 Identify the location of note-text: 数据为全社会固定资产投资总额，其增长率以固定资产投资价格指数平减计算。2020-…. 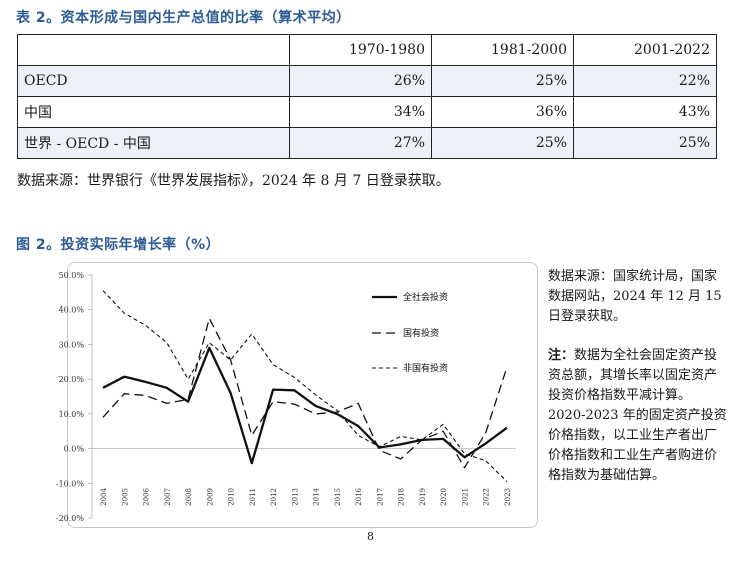
(637, 415).